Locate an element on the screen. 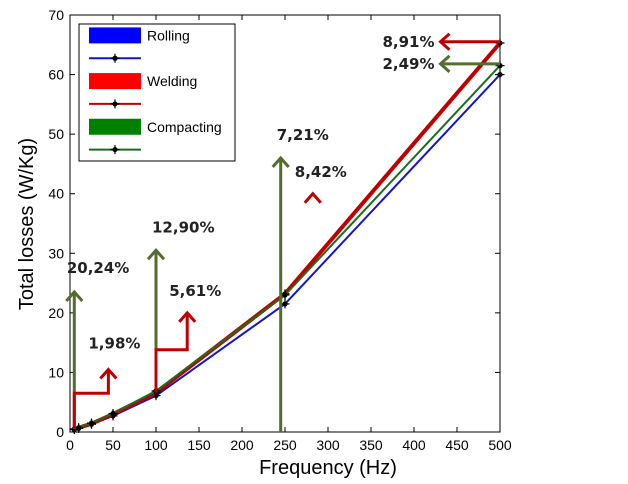 This screenshot has height=484, width=628. y-tick-label: 50 is located at coordinates (56, 134).